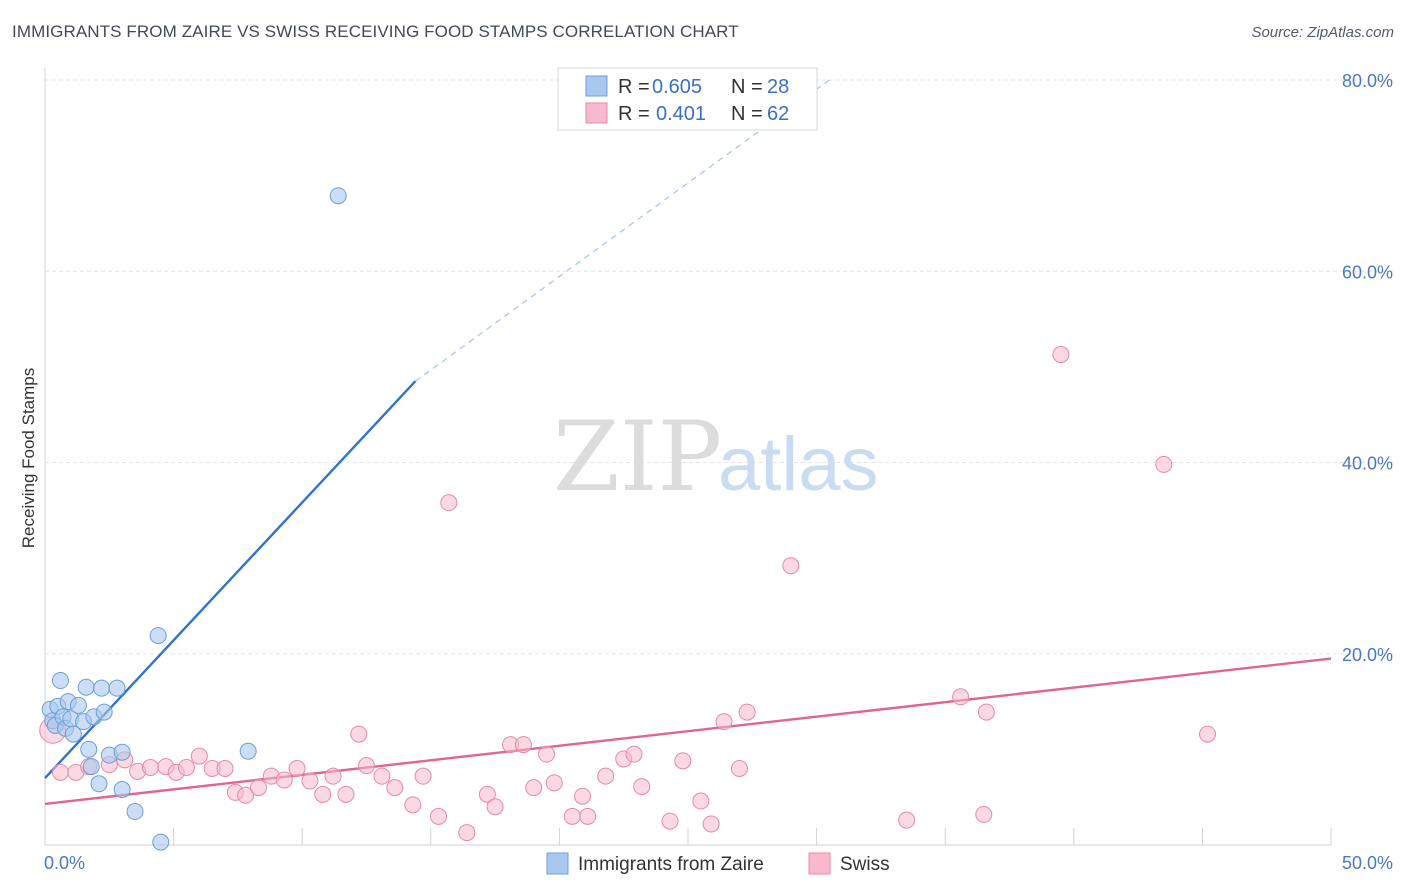 The image size is (1406, 892). Describe the element at coordinates (28, 458) in the screenshot. I see `y-axis-label: Receiving Food Stamps` at that location.